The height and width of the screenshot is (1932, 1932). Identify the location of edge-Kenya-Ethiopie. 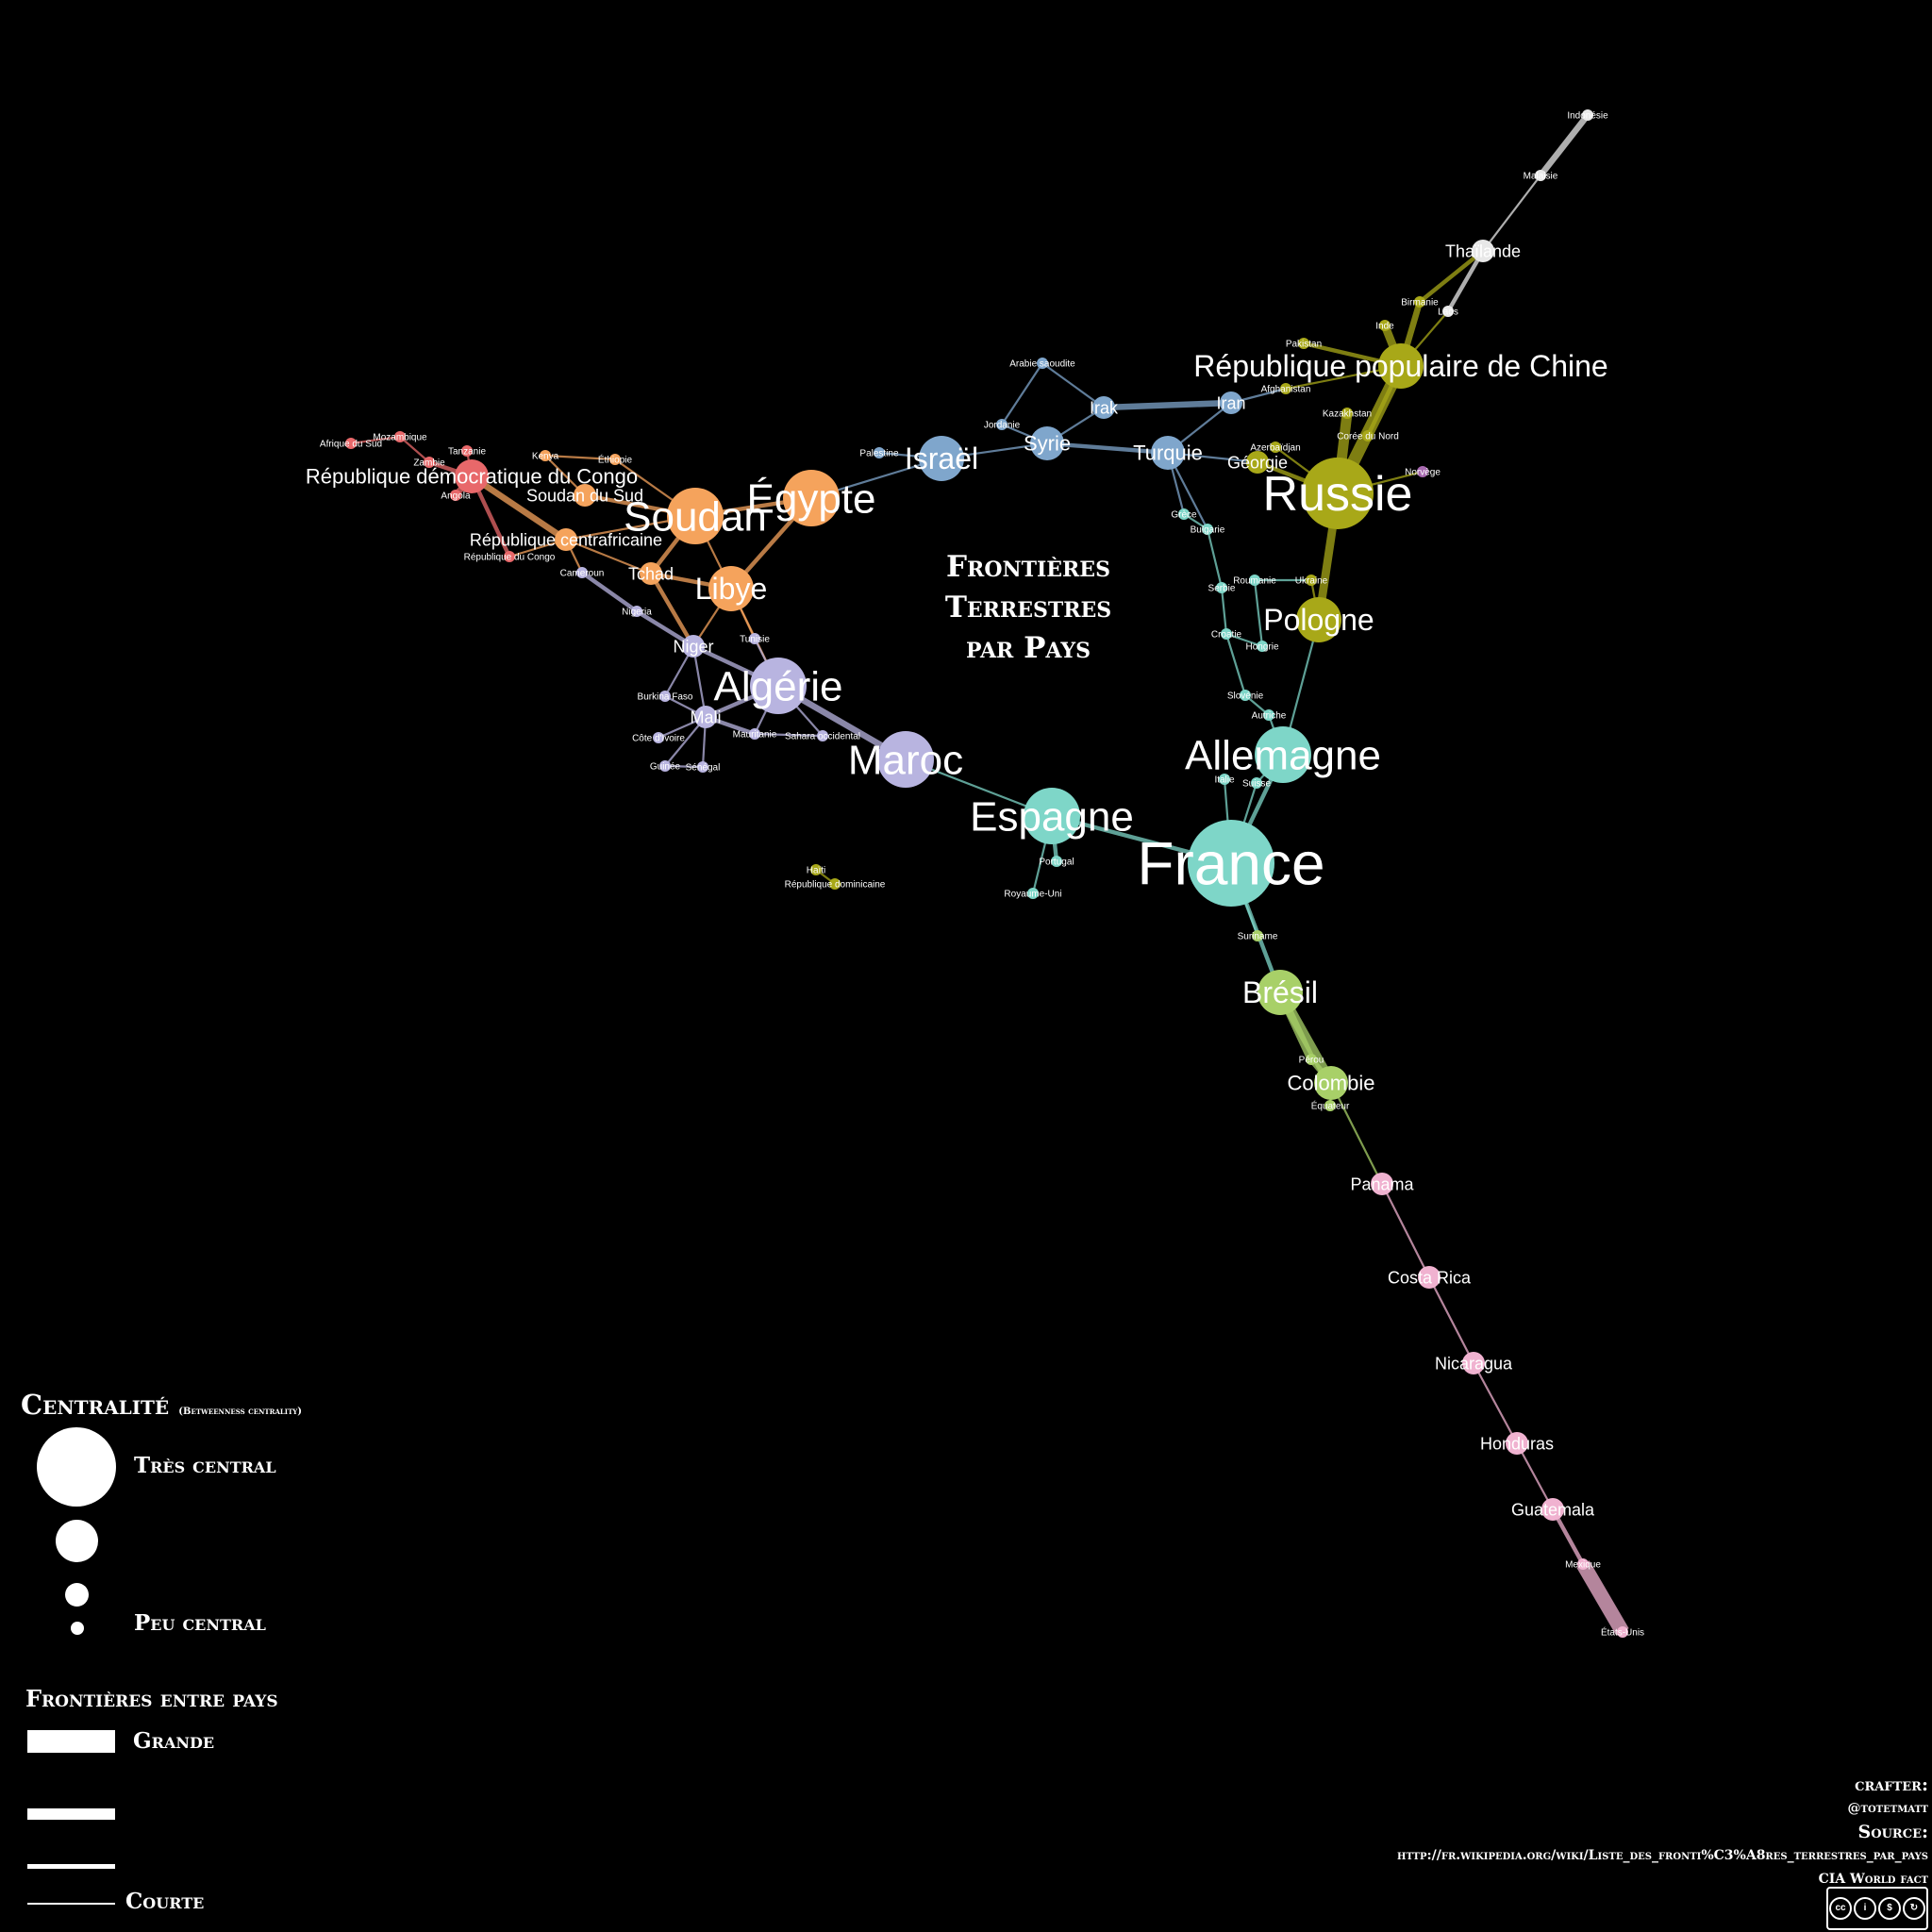
(580, 458).